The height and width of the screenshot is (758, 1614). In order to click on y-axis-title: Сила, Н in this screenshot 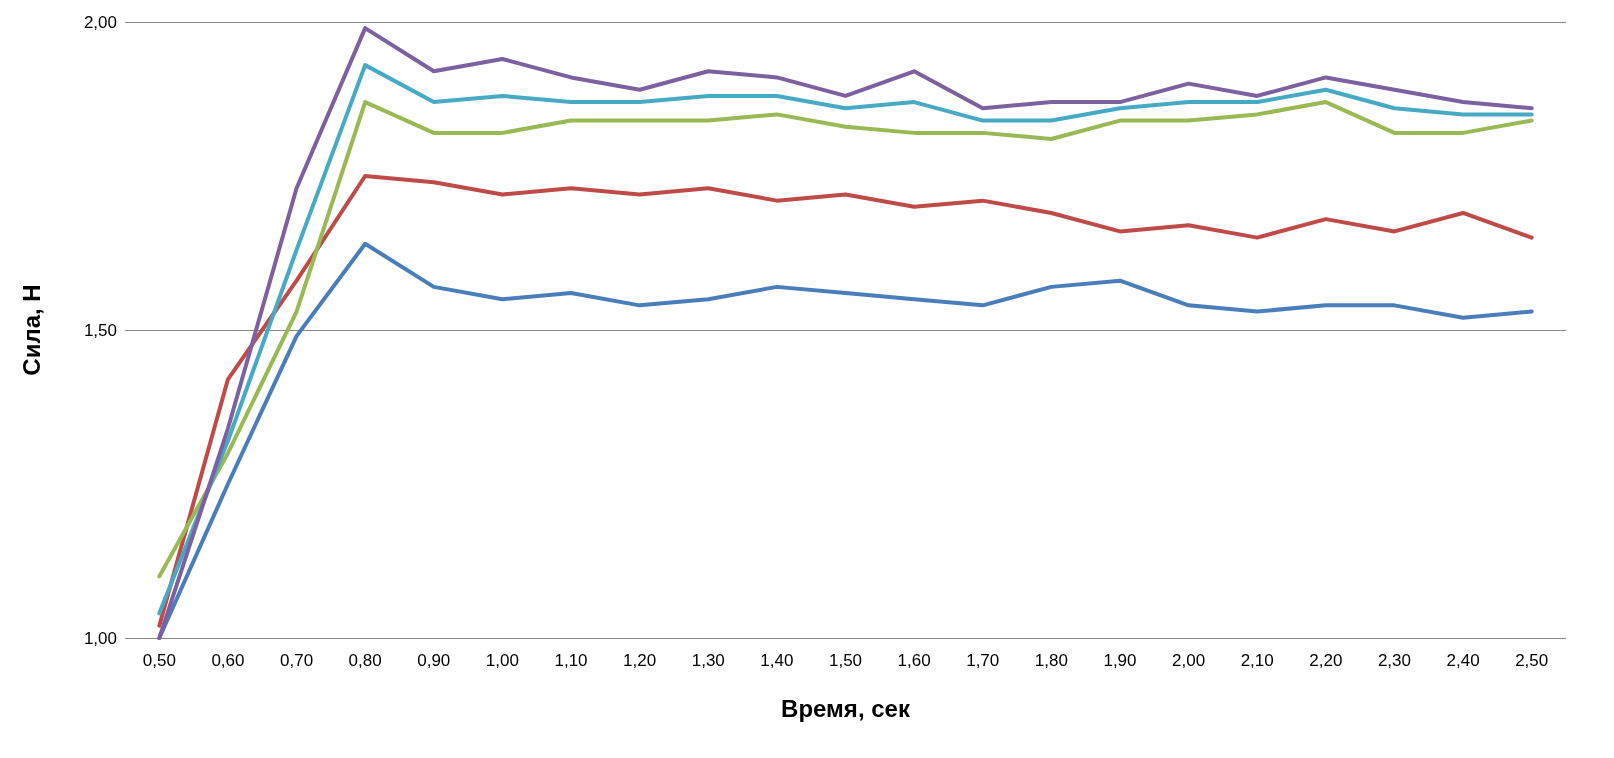, I will do `click(31, 330)`.